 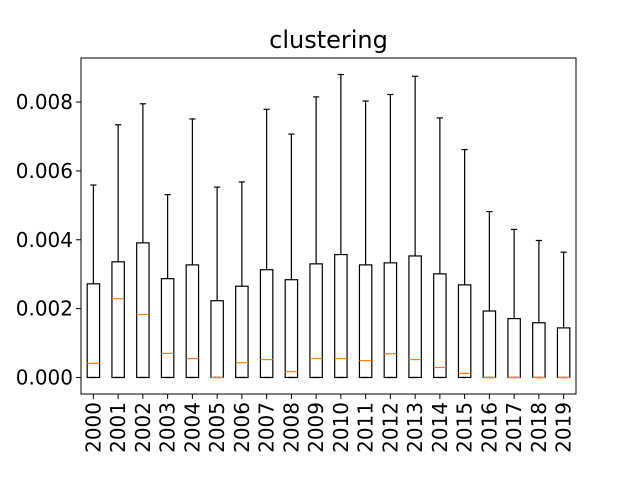 I want to click on box-rect-2006, so click(x=242, y=332).